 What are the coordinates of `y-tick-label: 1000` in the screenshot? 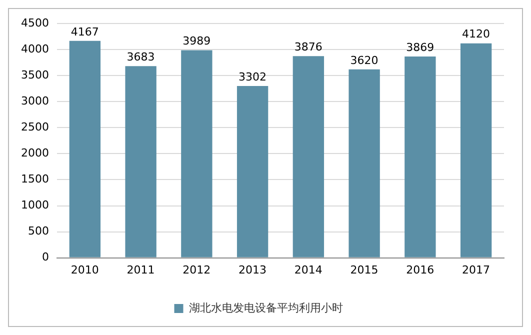 It's located at (34, 205).